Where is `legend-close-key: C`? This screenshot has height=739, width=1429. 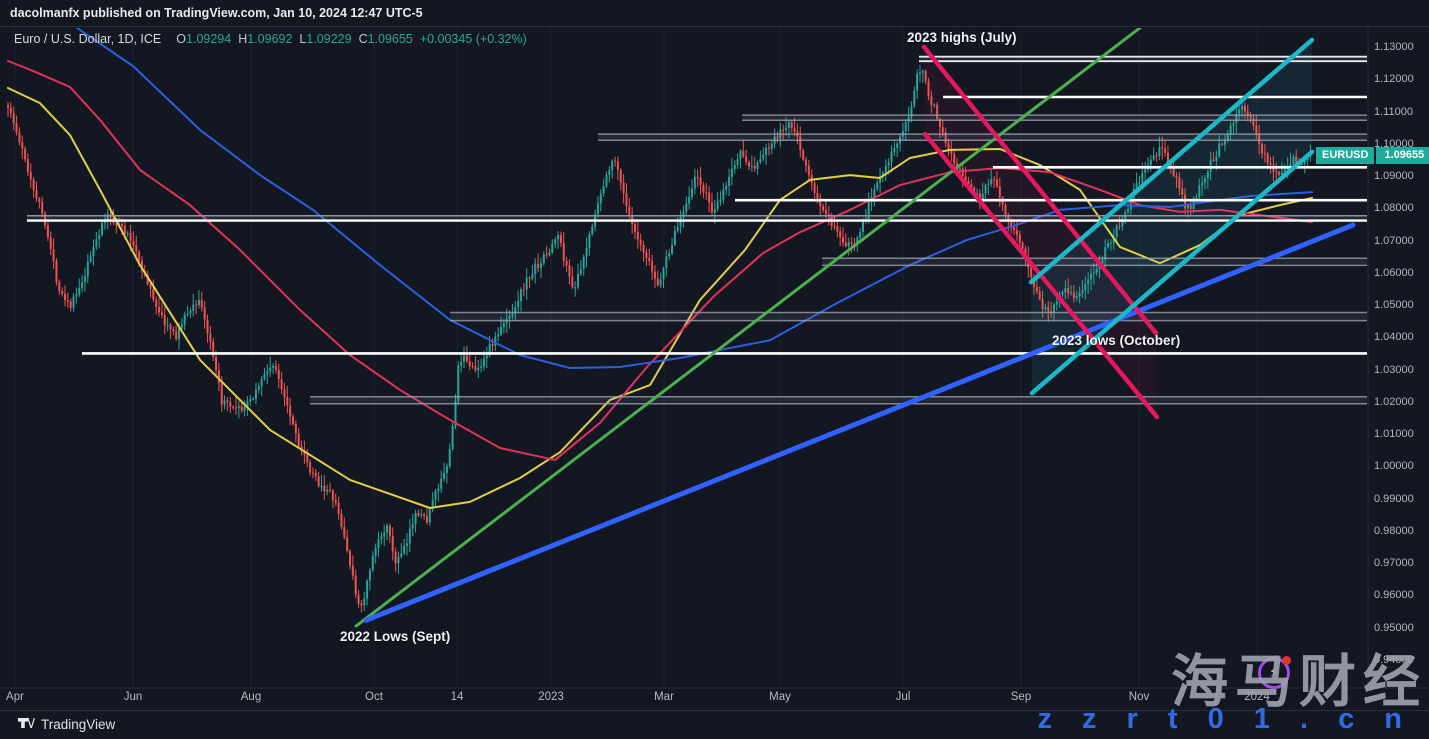
legend-close-key: C is located at coordinates (363, 39).